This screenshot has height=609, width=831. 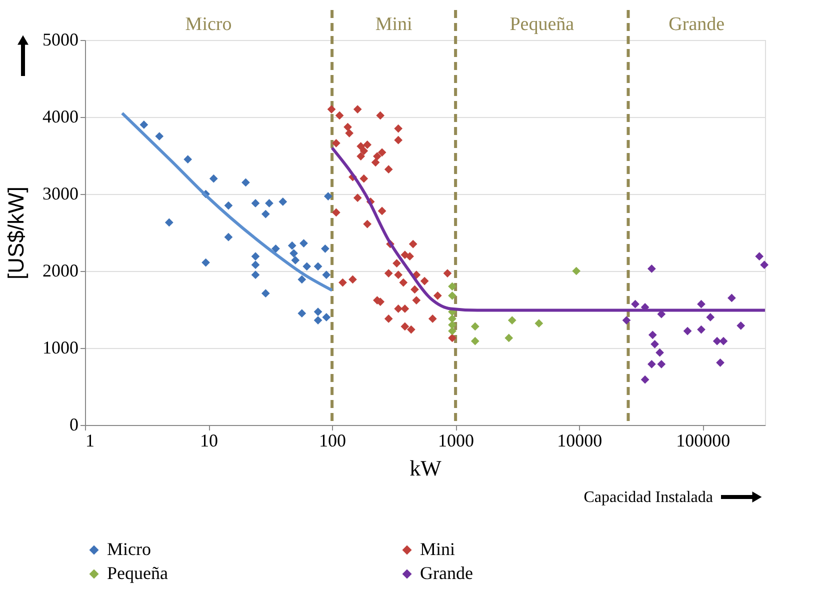 What do you see at coordinates (456, 440) in the screenshot?
I see `x-tick-label: 1000` at bounding box center [456, 440].